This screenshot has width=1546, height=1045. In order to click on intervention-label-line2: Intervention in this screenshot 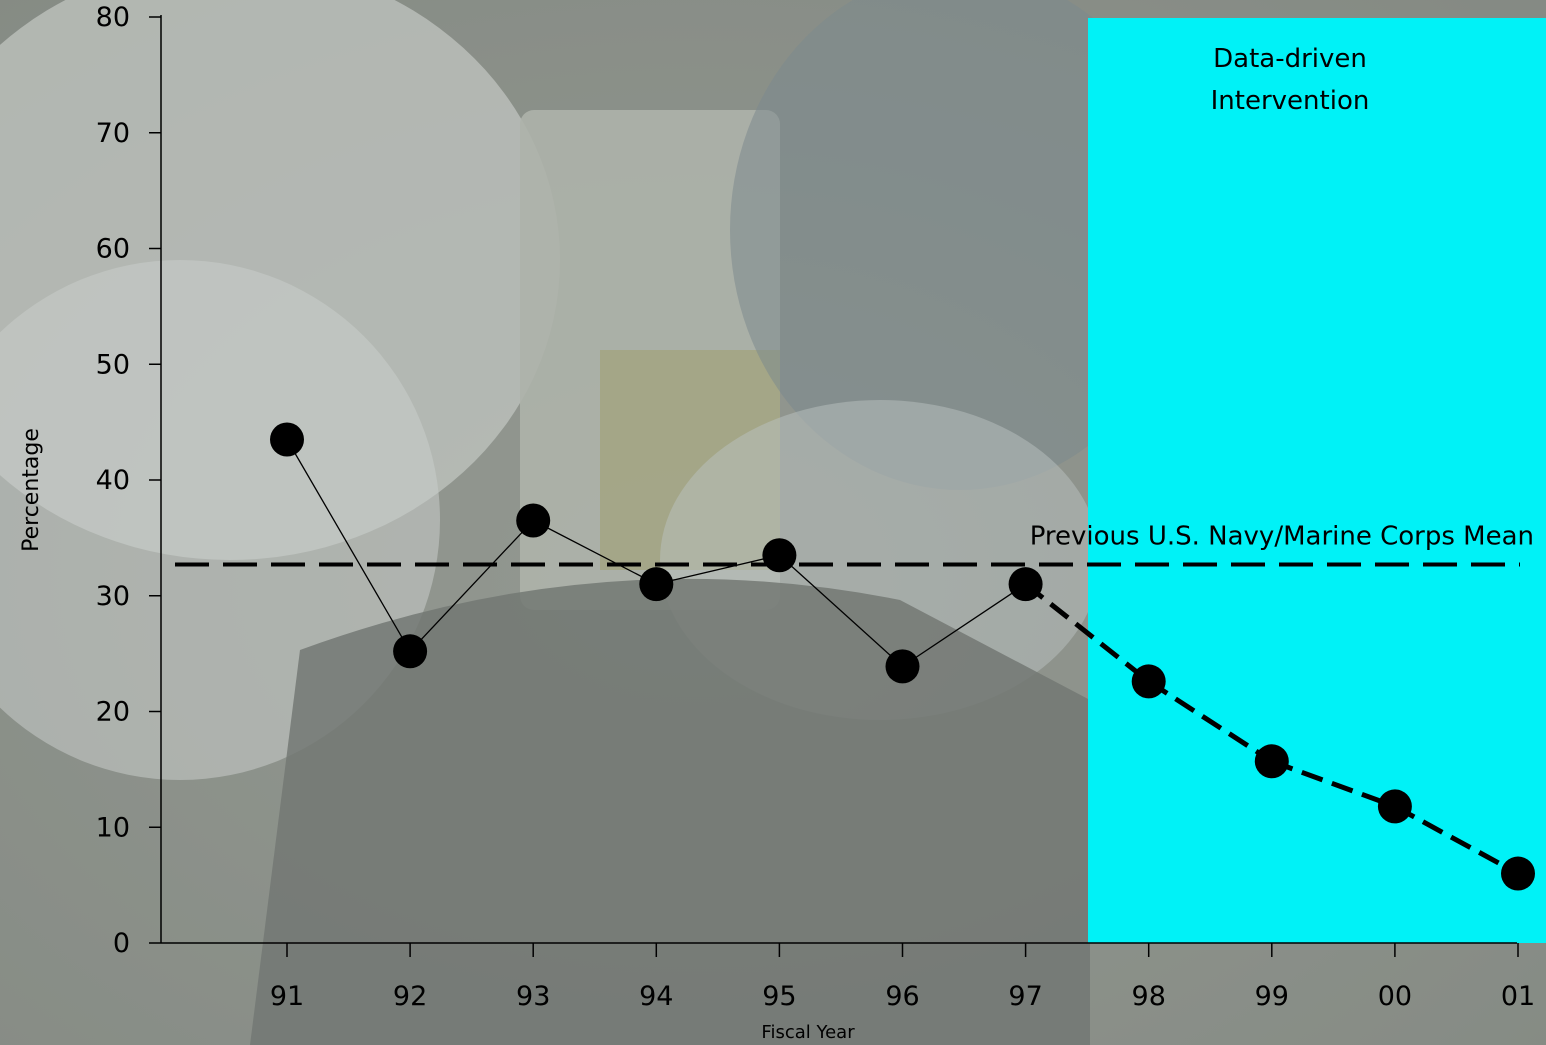, I will do `click(1290, 101)`.